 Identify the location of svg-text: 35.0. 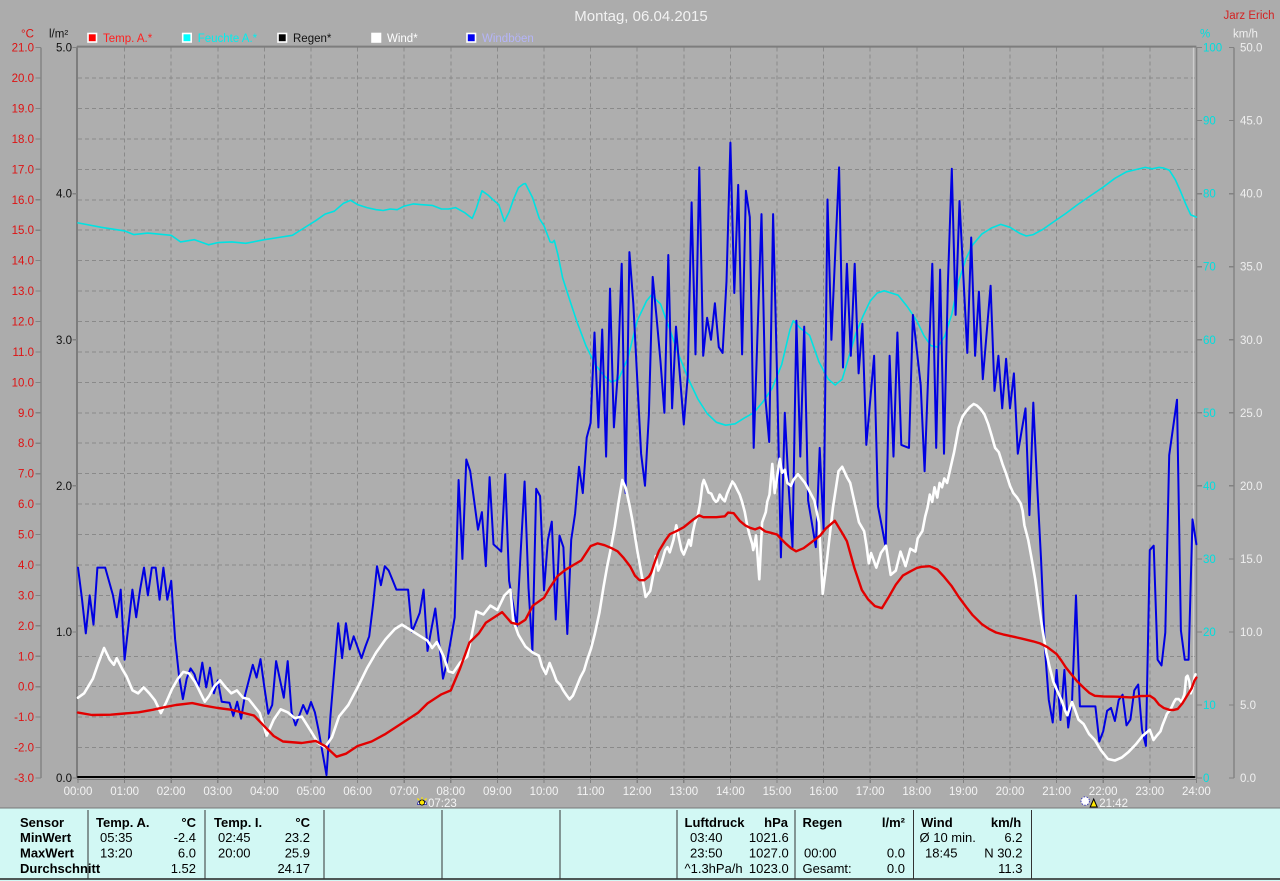
(1251, 268).